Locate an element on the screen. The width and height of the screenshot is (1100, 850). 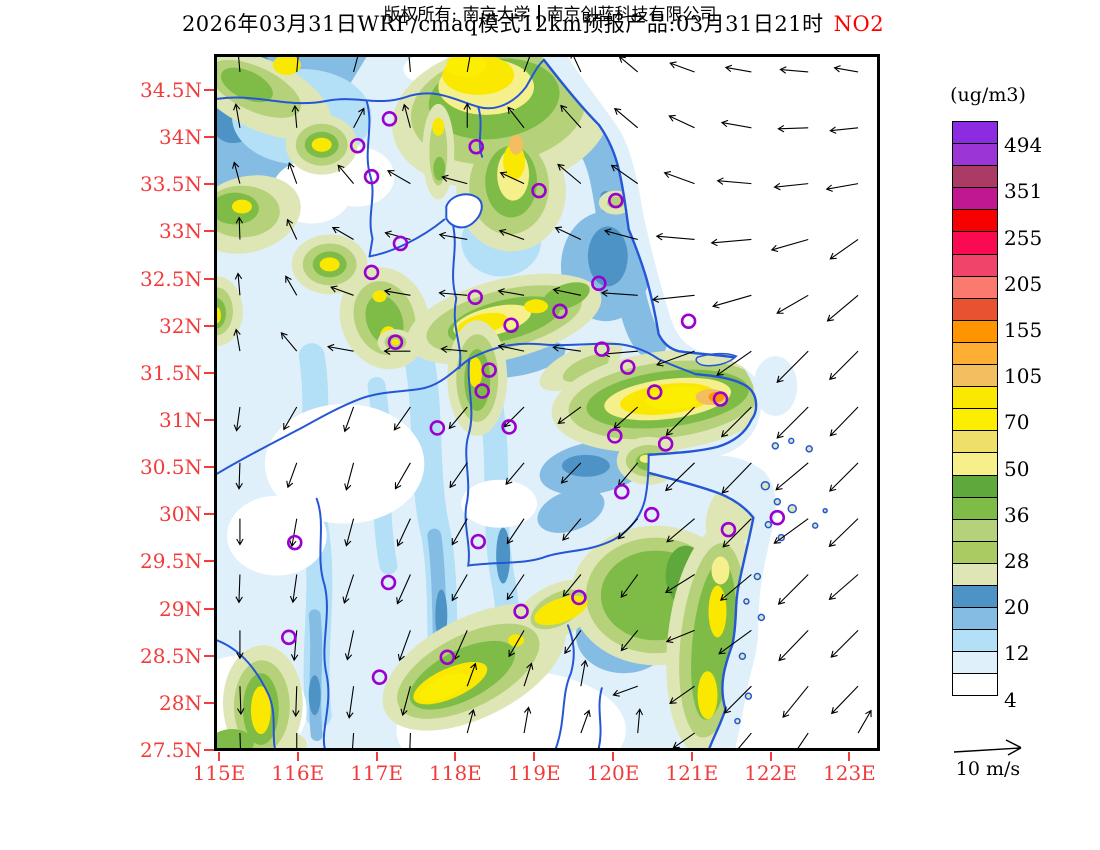
title-text: 2026年03月31日WRF/cmaq模式12km预报产品:03月31日21时 is located at coordinates (502, 24).